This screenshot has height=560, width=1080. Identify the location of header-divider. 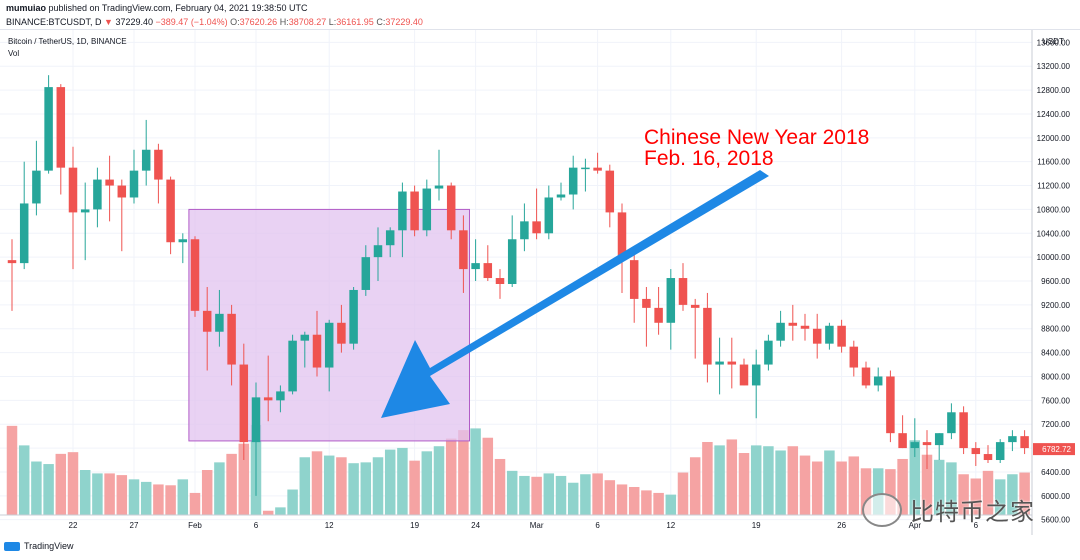
(540, 29).